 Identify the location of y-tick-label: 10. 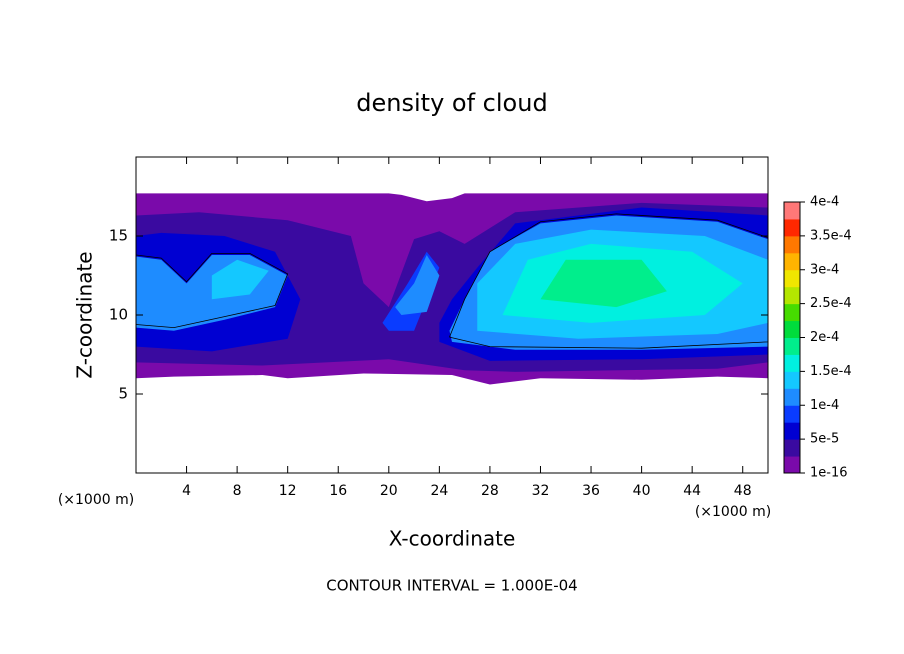
(118, 315).